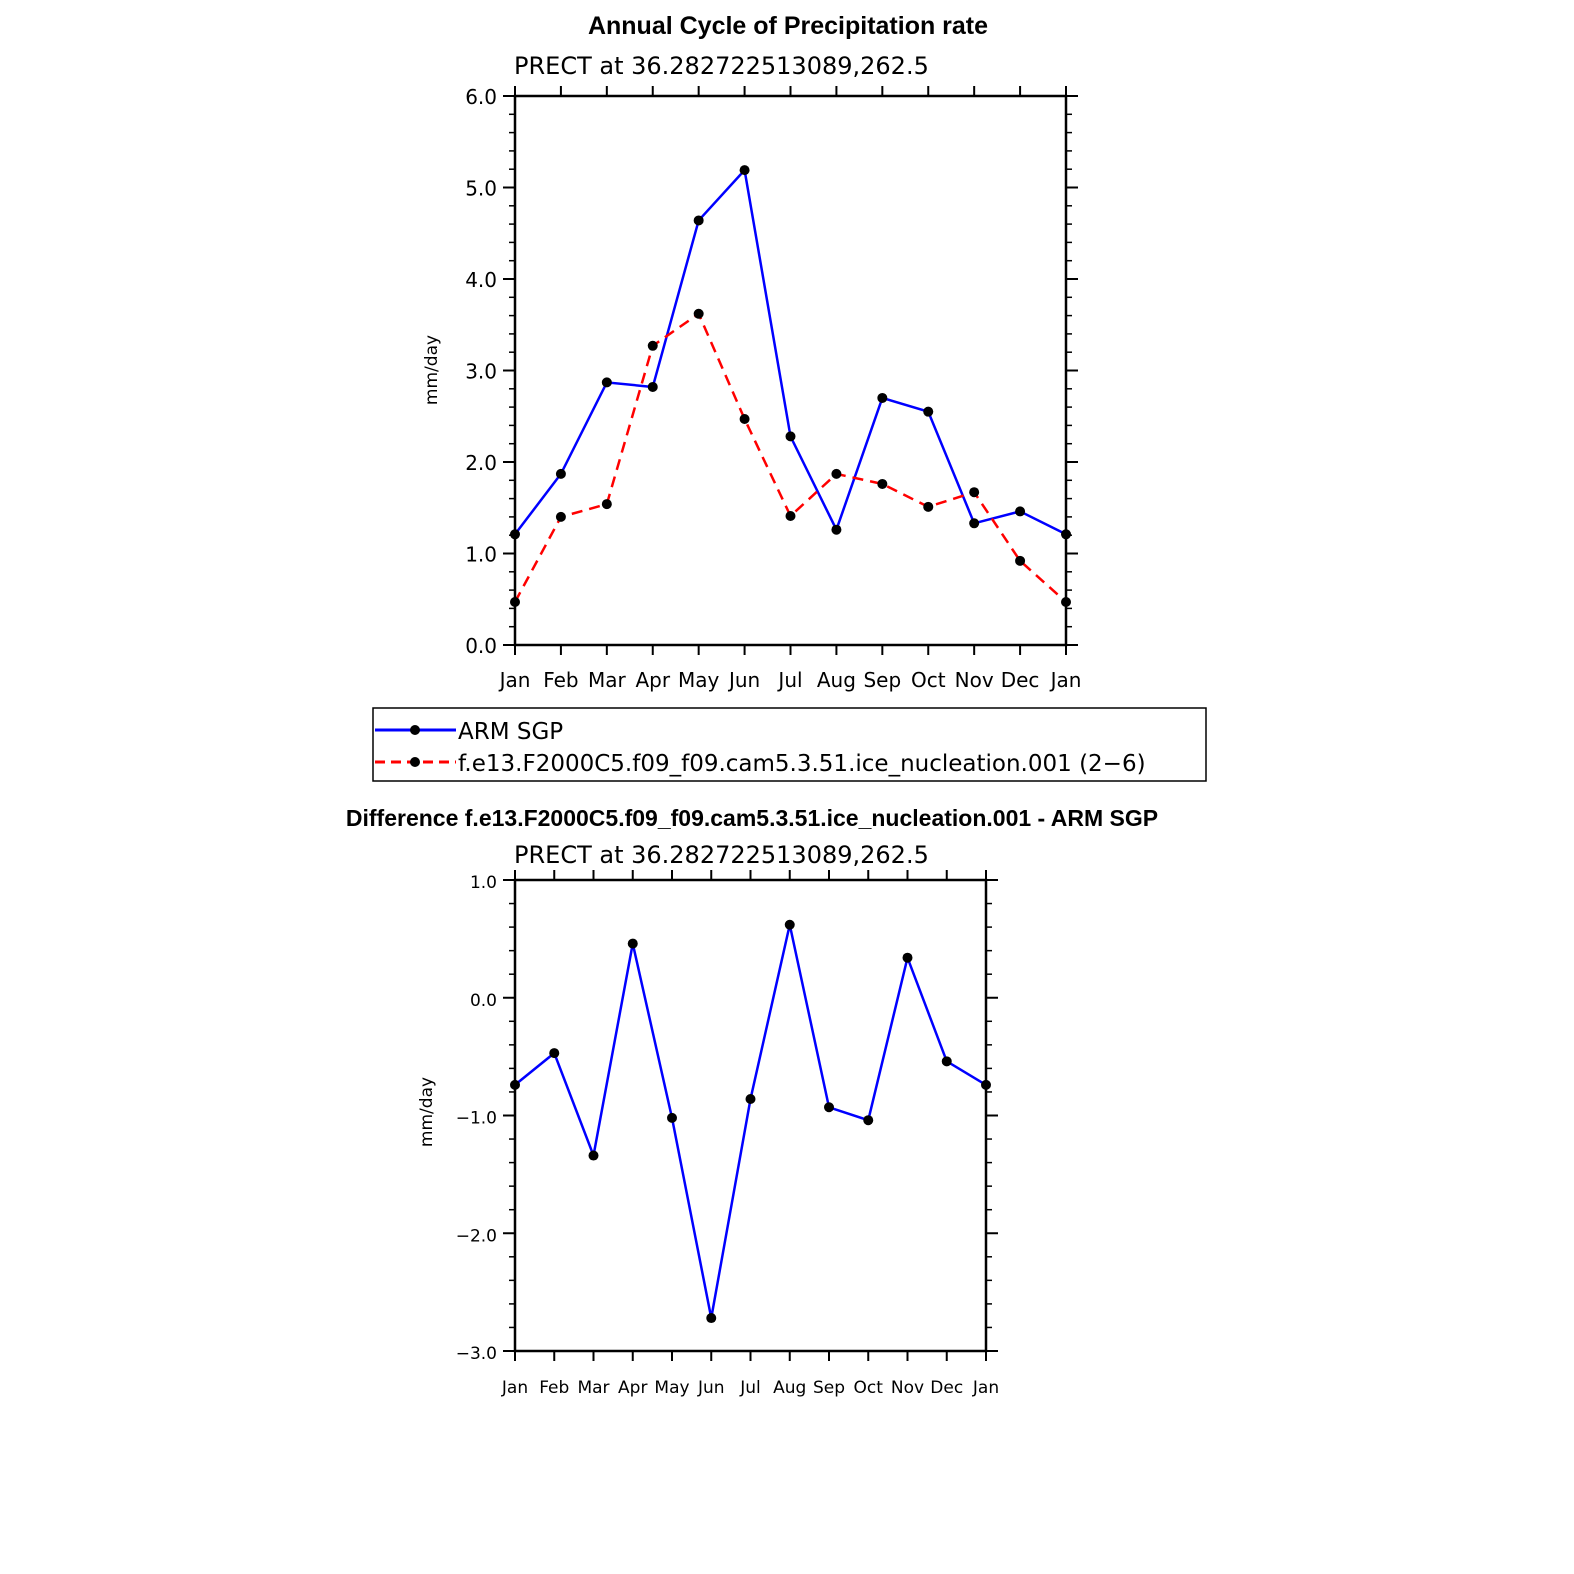  I want to click on chart0-xtick-label: Aug, so click(836, 680).